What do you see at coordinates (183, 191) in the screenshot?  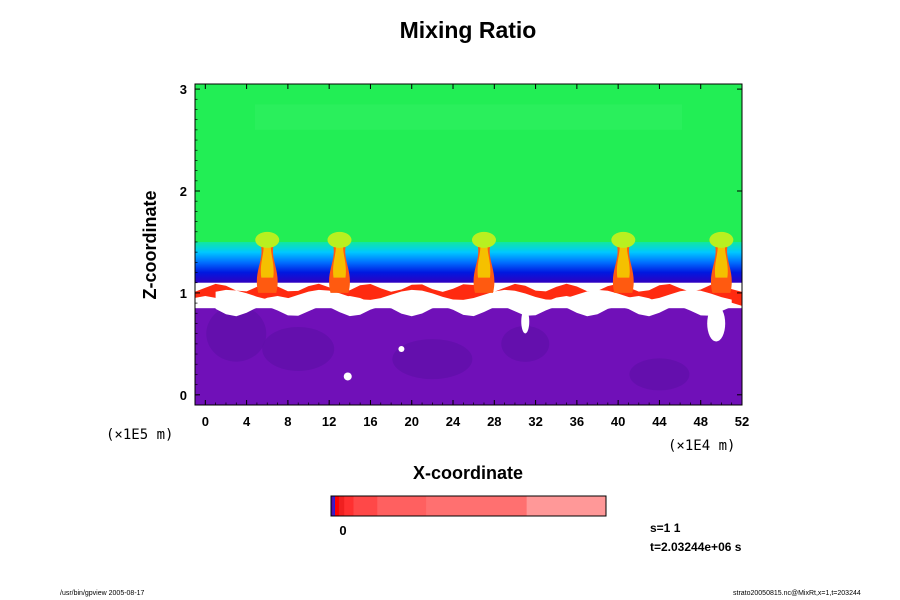 I see `y-tick-label: 2` at bounding box center [183, 191].